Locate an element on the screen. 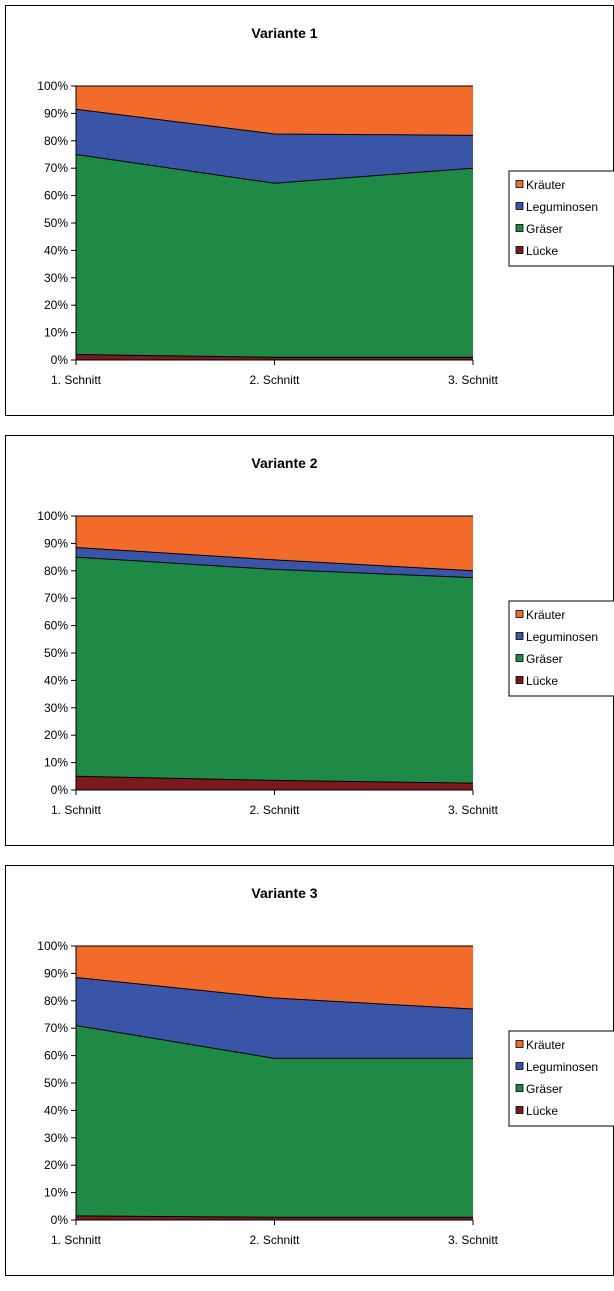 Image resolution: width=614 pixels, height=1291 pixels. chart-title: Variante 2 is located at coordinates (284, 463).